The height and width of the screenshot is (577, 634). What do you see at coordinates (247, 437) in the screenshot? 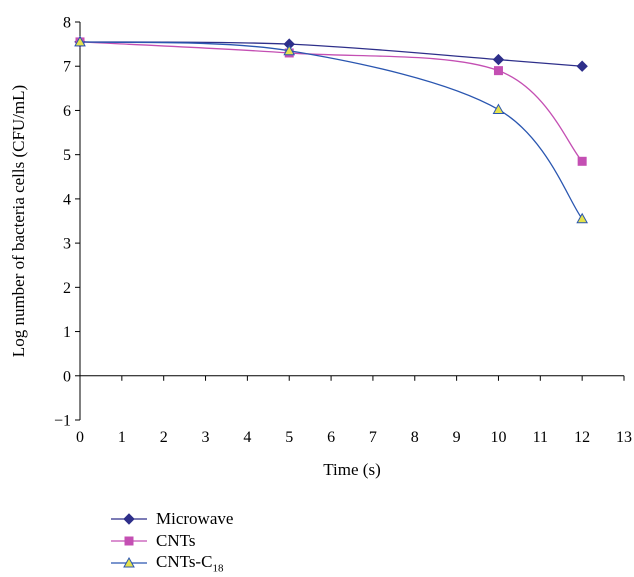
I see `x-tick-label: 4` at bounding box center [247, 437].